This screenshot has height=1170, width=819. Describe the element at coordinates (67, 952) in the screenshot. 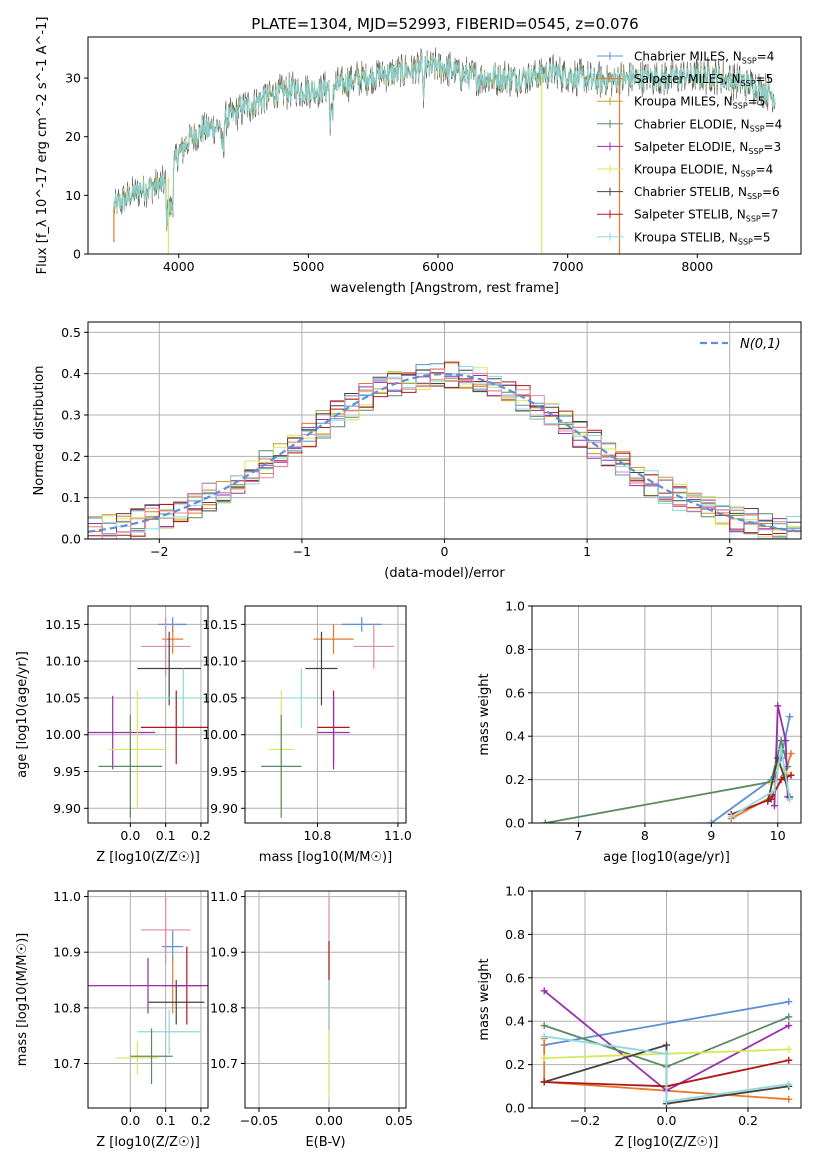

I see `y-tick-label: 10.9` at that location.